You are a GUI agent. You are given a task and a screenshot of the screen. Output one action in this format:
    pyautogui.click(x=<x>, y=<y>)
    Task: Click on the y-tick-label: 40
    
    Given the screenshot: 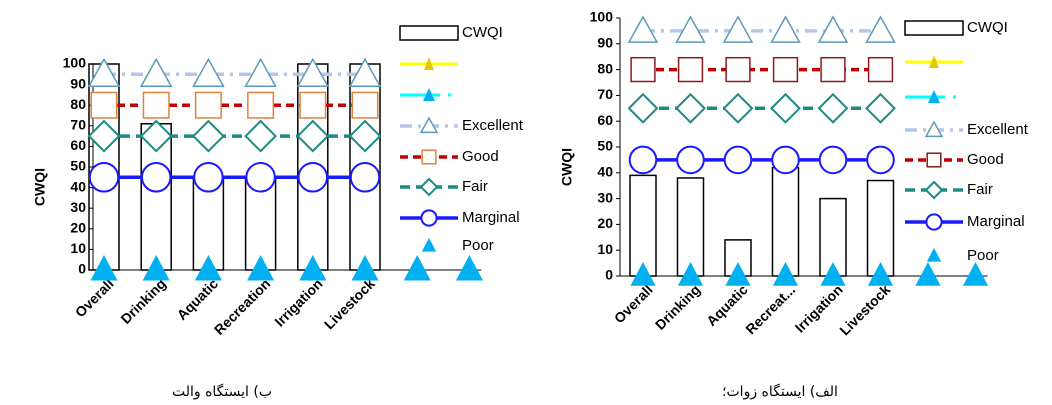 What is the action you would take?
    pyautogui.click(x=605, y=172)
    